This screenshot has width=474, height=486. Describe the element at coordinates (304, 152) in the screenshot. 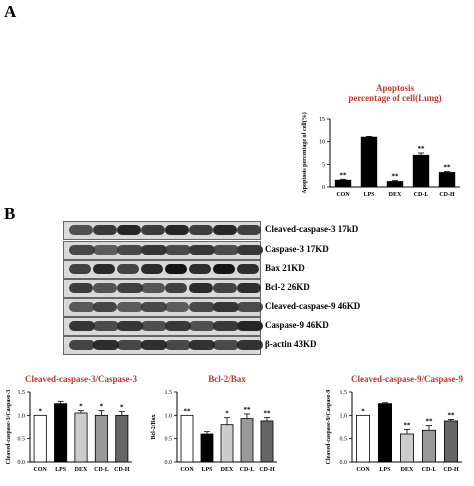

I see `y-axis-label: Apoptosis percentage of cell(%)` at that location.